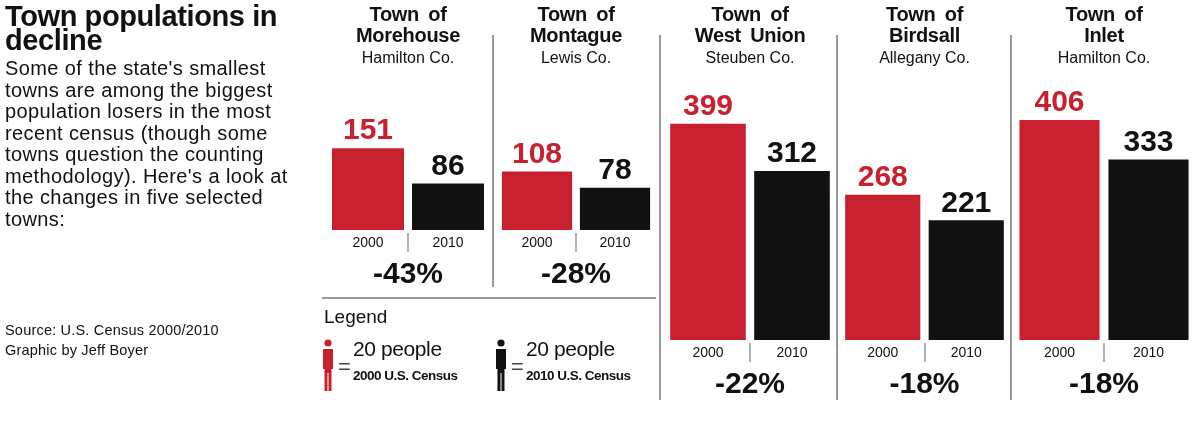 The width and height of the screenshot is (1200, 437). Describe the element at coordinates (112, 330) in the screenshot. I see `source-note: Source: U.S. Census 2000/2010` at that location.